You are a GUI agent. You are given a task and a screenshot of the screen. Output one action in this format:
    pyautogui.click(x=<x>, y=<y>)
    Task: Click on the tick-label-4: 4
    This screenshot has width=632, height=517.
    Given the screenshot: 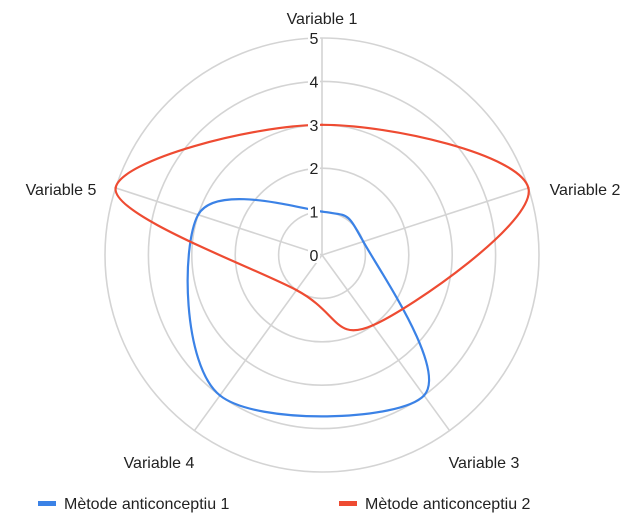 What is the action you would take?
    pyautogui.click(x=314, y=82)
    